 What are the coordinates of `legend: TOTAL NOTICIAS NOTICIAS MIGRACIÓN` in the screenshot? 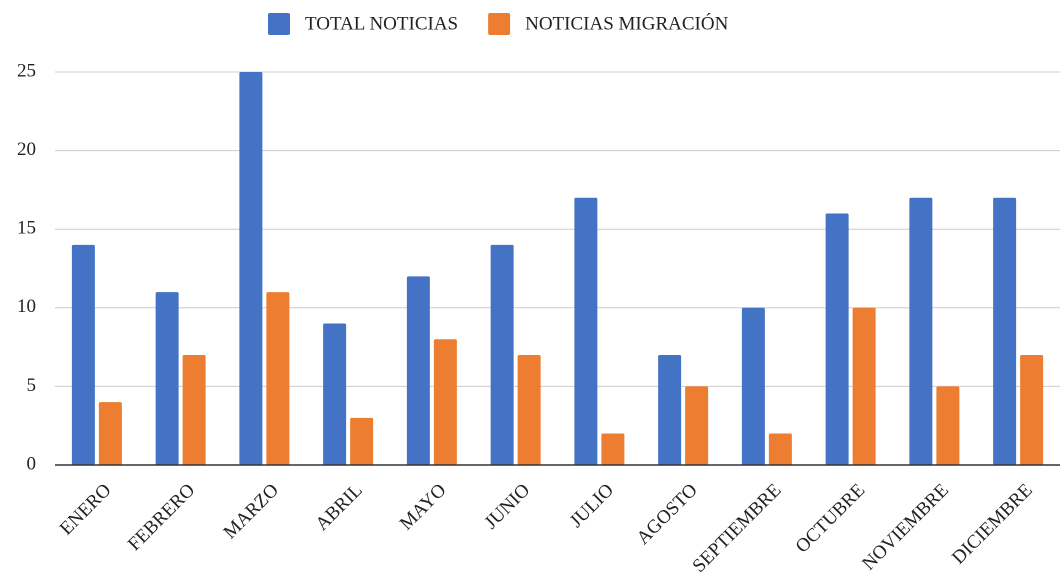 It's located at (498, 23).